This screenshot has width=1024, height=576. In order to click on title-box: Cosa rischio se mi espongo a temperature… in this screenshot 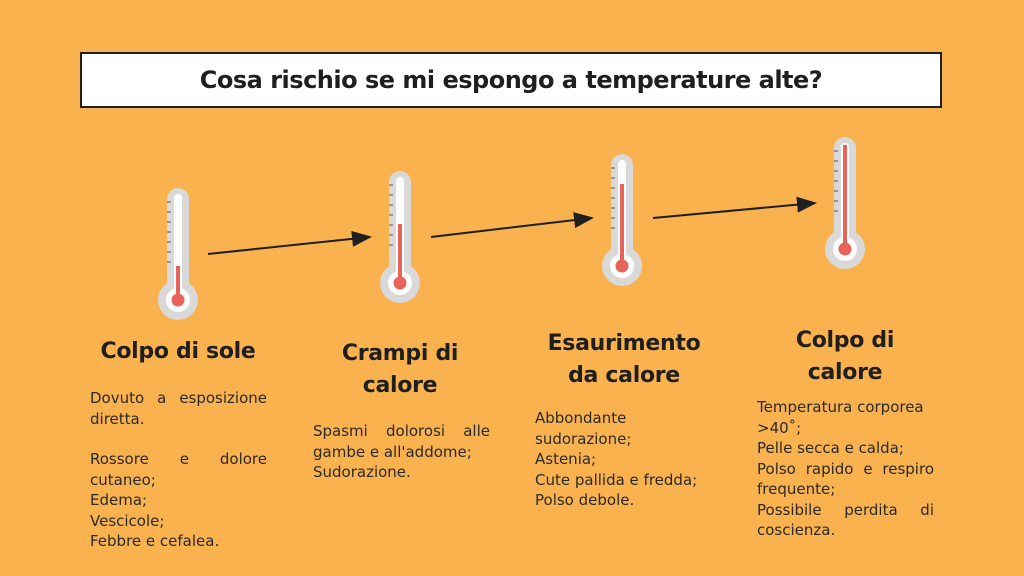, I will do `click(511, 80)`.